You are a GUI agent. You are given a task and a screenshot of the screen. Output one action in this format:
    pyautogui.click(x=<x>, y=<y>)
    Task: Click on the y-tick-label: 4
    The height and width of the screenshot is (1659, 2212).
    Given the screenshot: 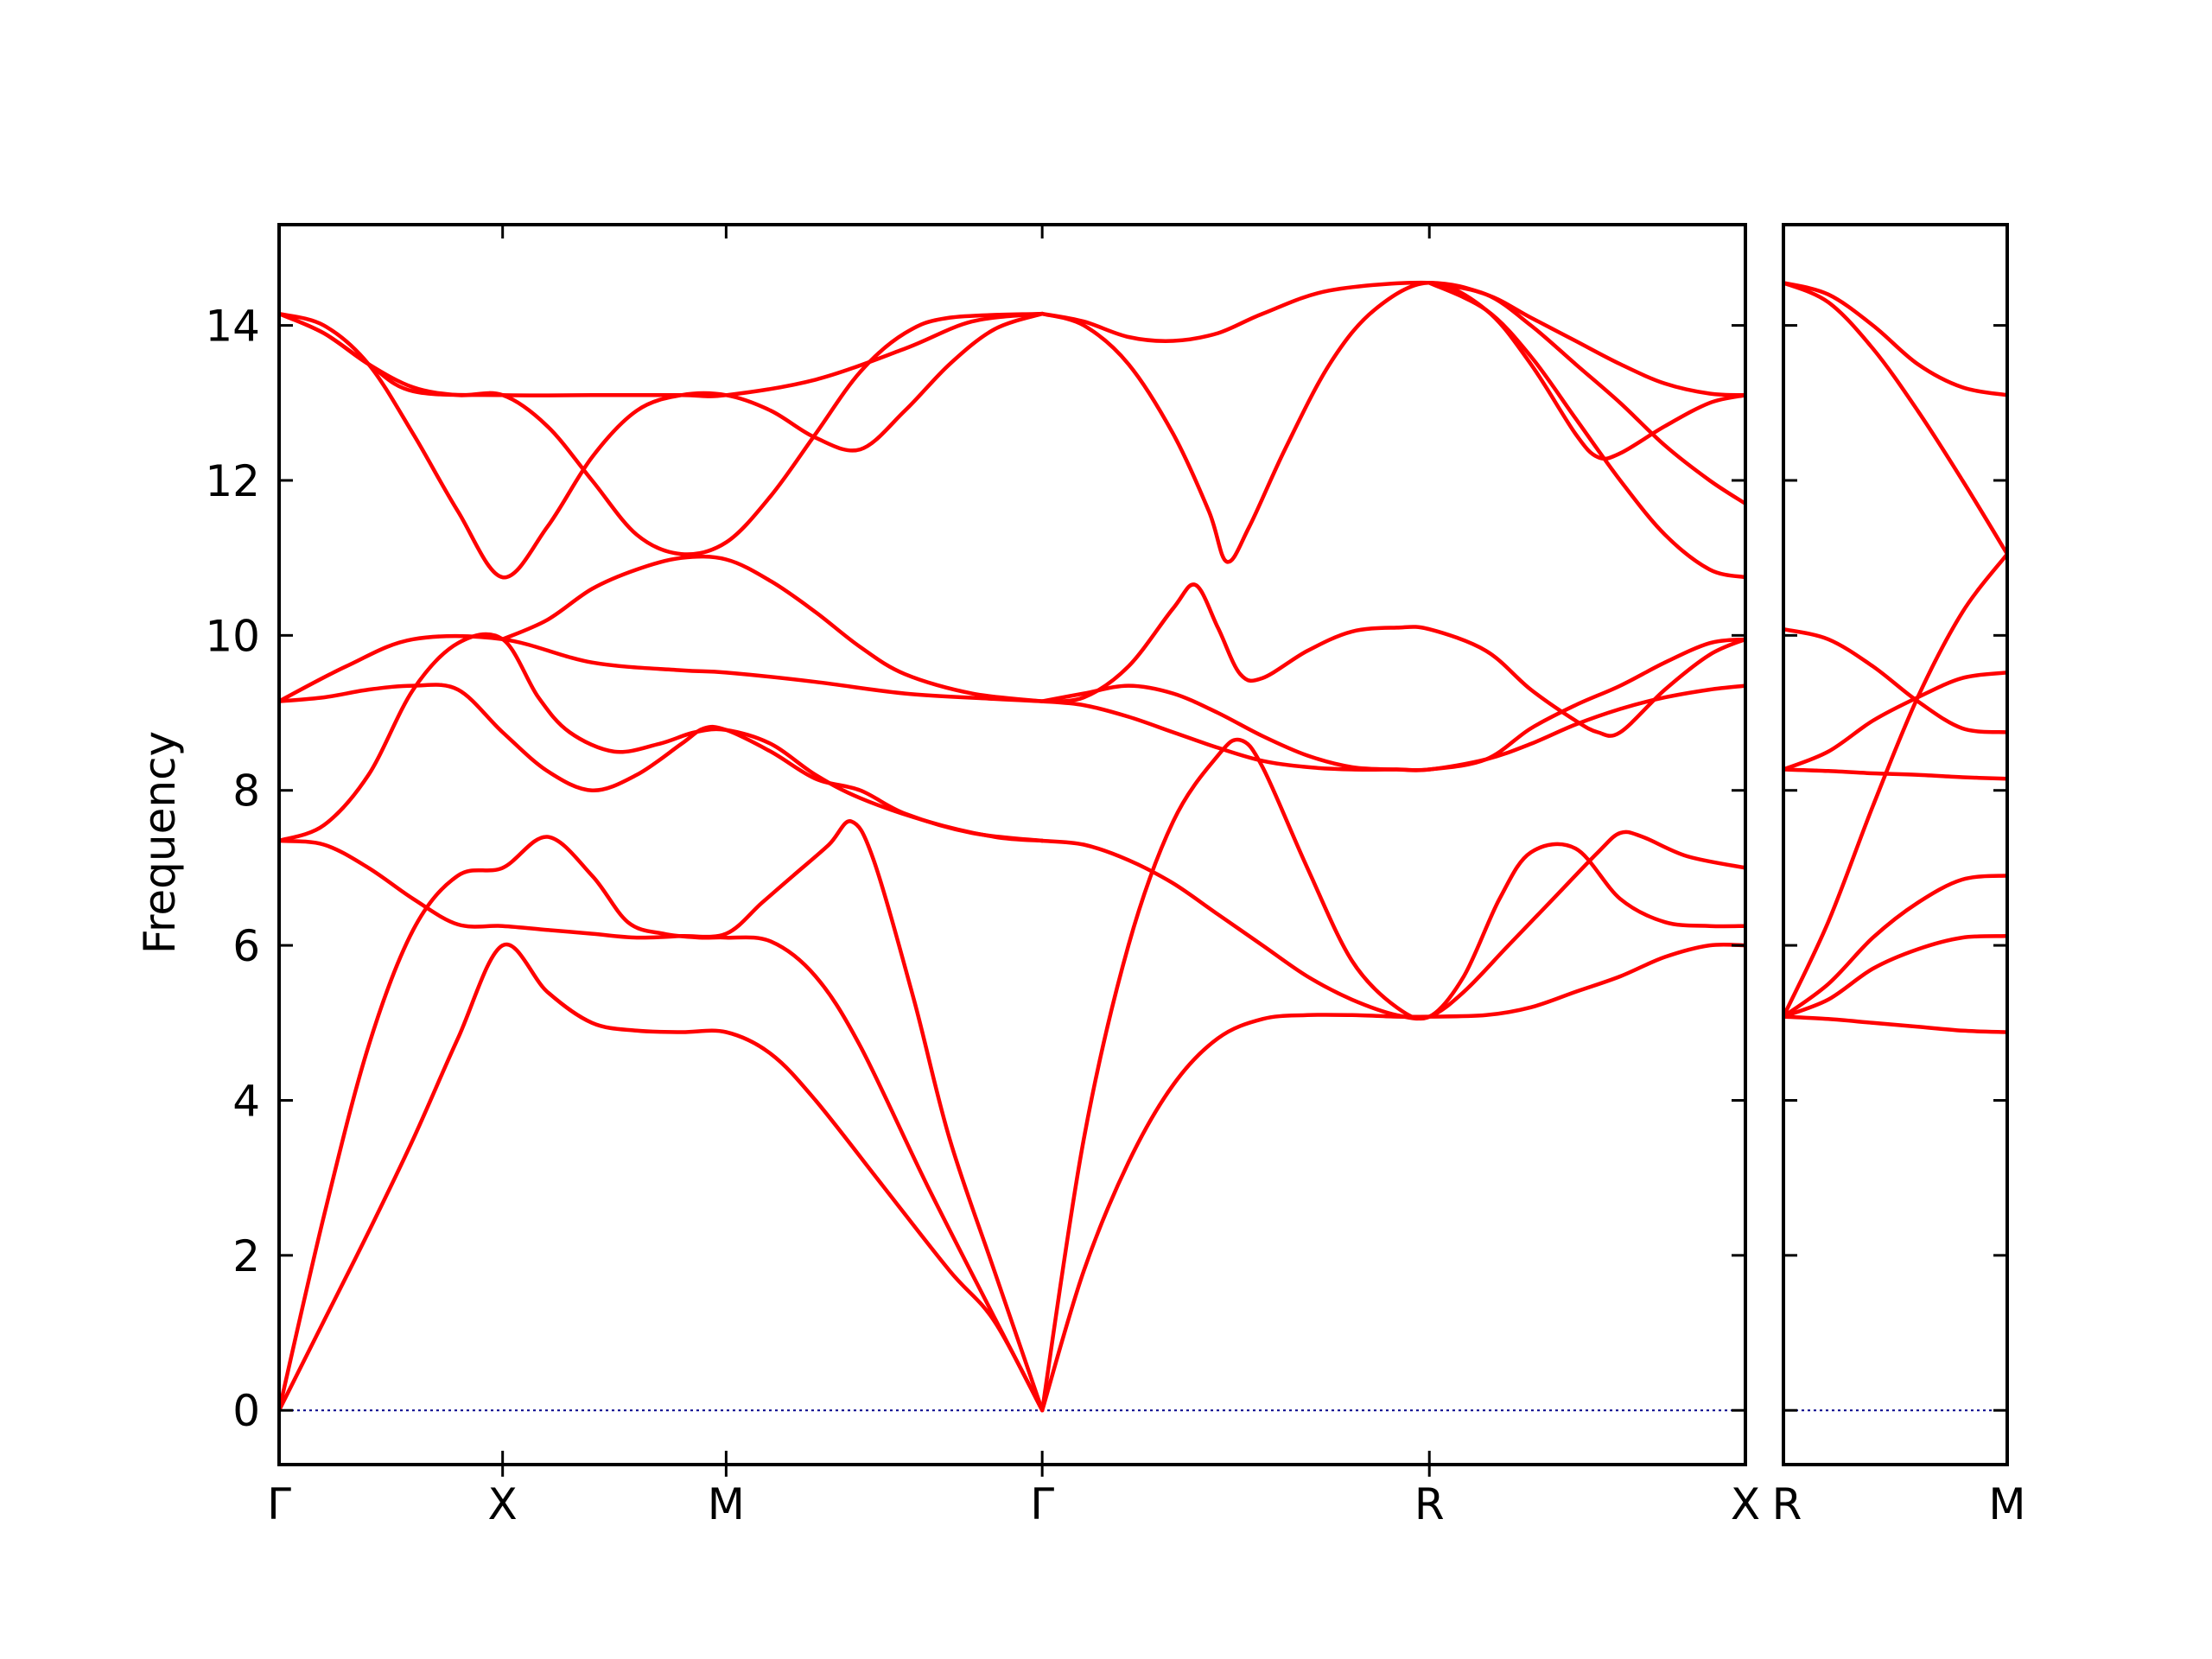 What is the action you would take?
    pyautogui.click(x=246, y=1101)
    